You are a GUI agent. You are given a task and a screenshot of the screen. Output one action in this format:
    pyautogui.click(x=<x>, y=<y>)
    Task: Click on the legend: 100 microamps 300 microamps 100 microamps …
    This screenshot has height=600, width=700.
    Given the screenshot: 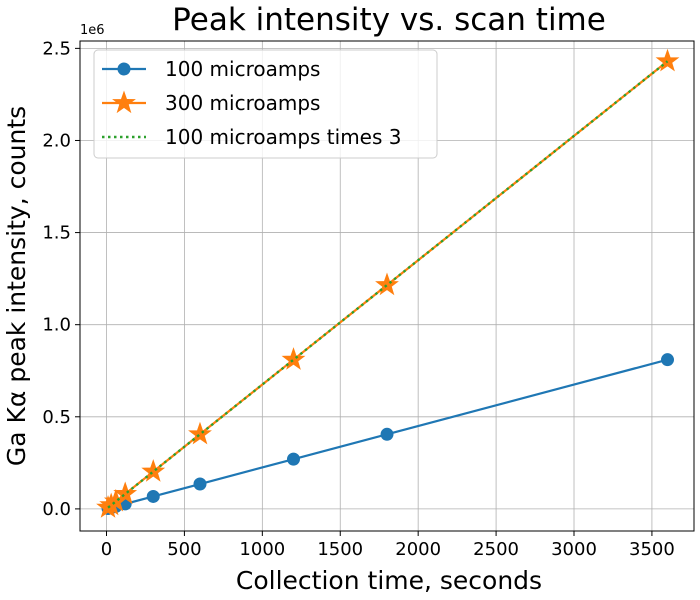 What is the action you would take?
    pyautogui.click(x=265, y=104)
    